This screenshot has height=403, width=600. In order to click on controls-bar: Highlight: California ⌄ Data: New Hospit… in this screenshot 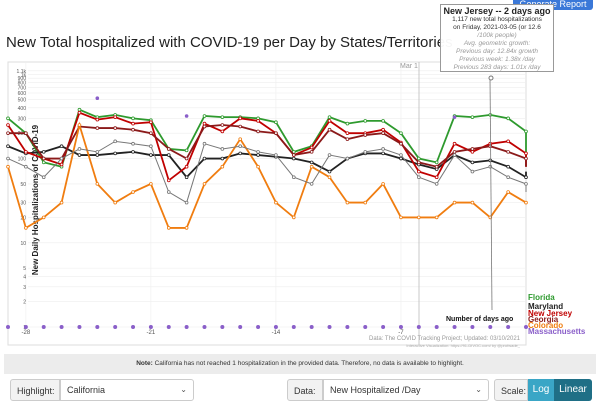, I will do `click(300, 390)`.